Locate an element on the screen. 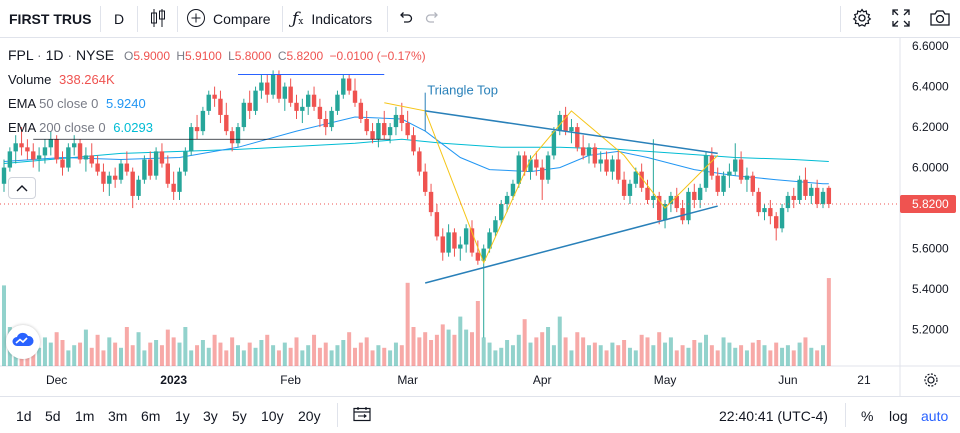  range-button-3y: 3y is located at coordinates (210, 415).